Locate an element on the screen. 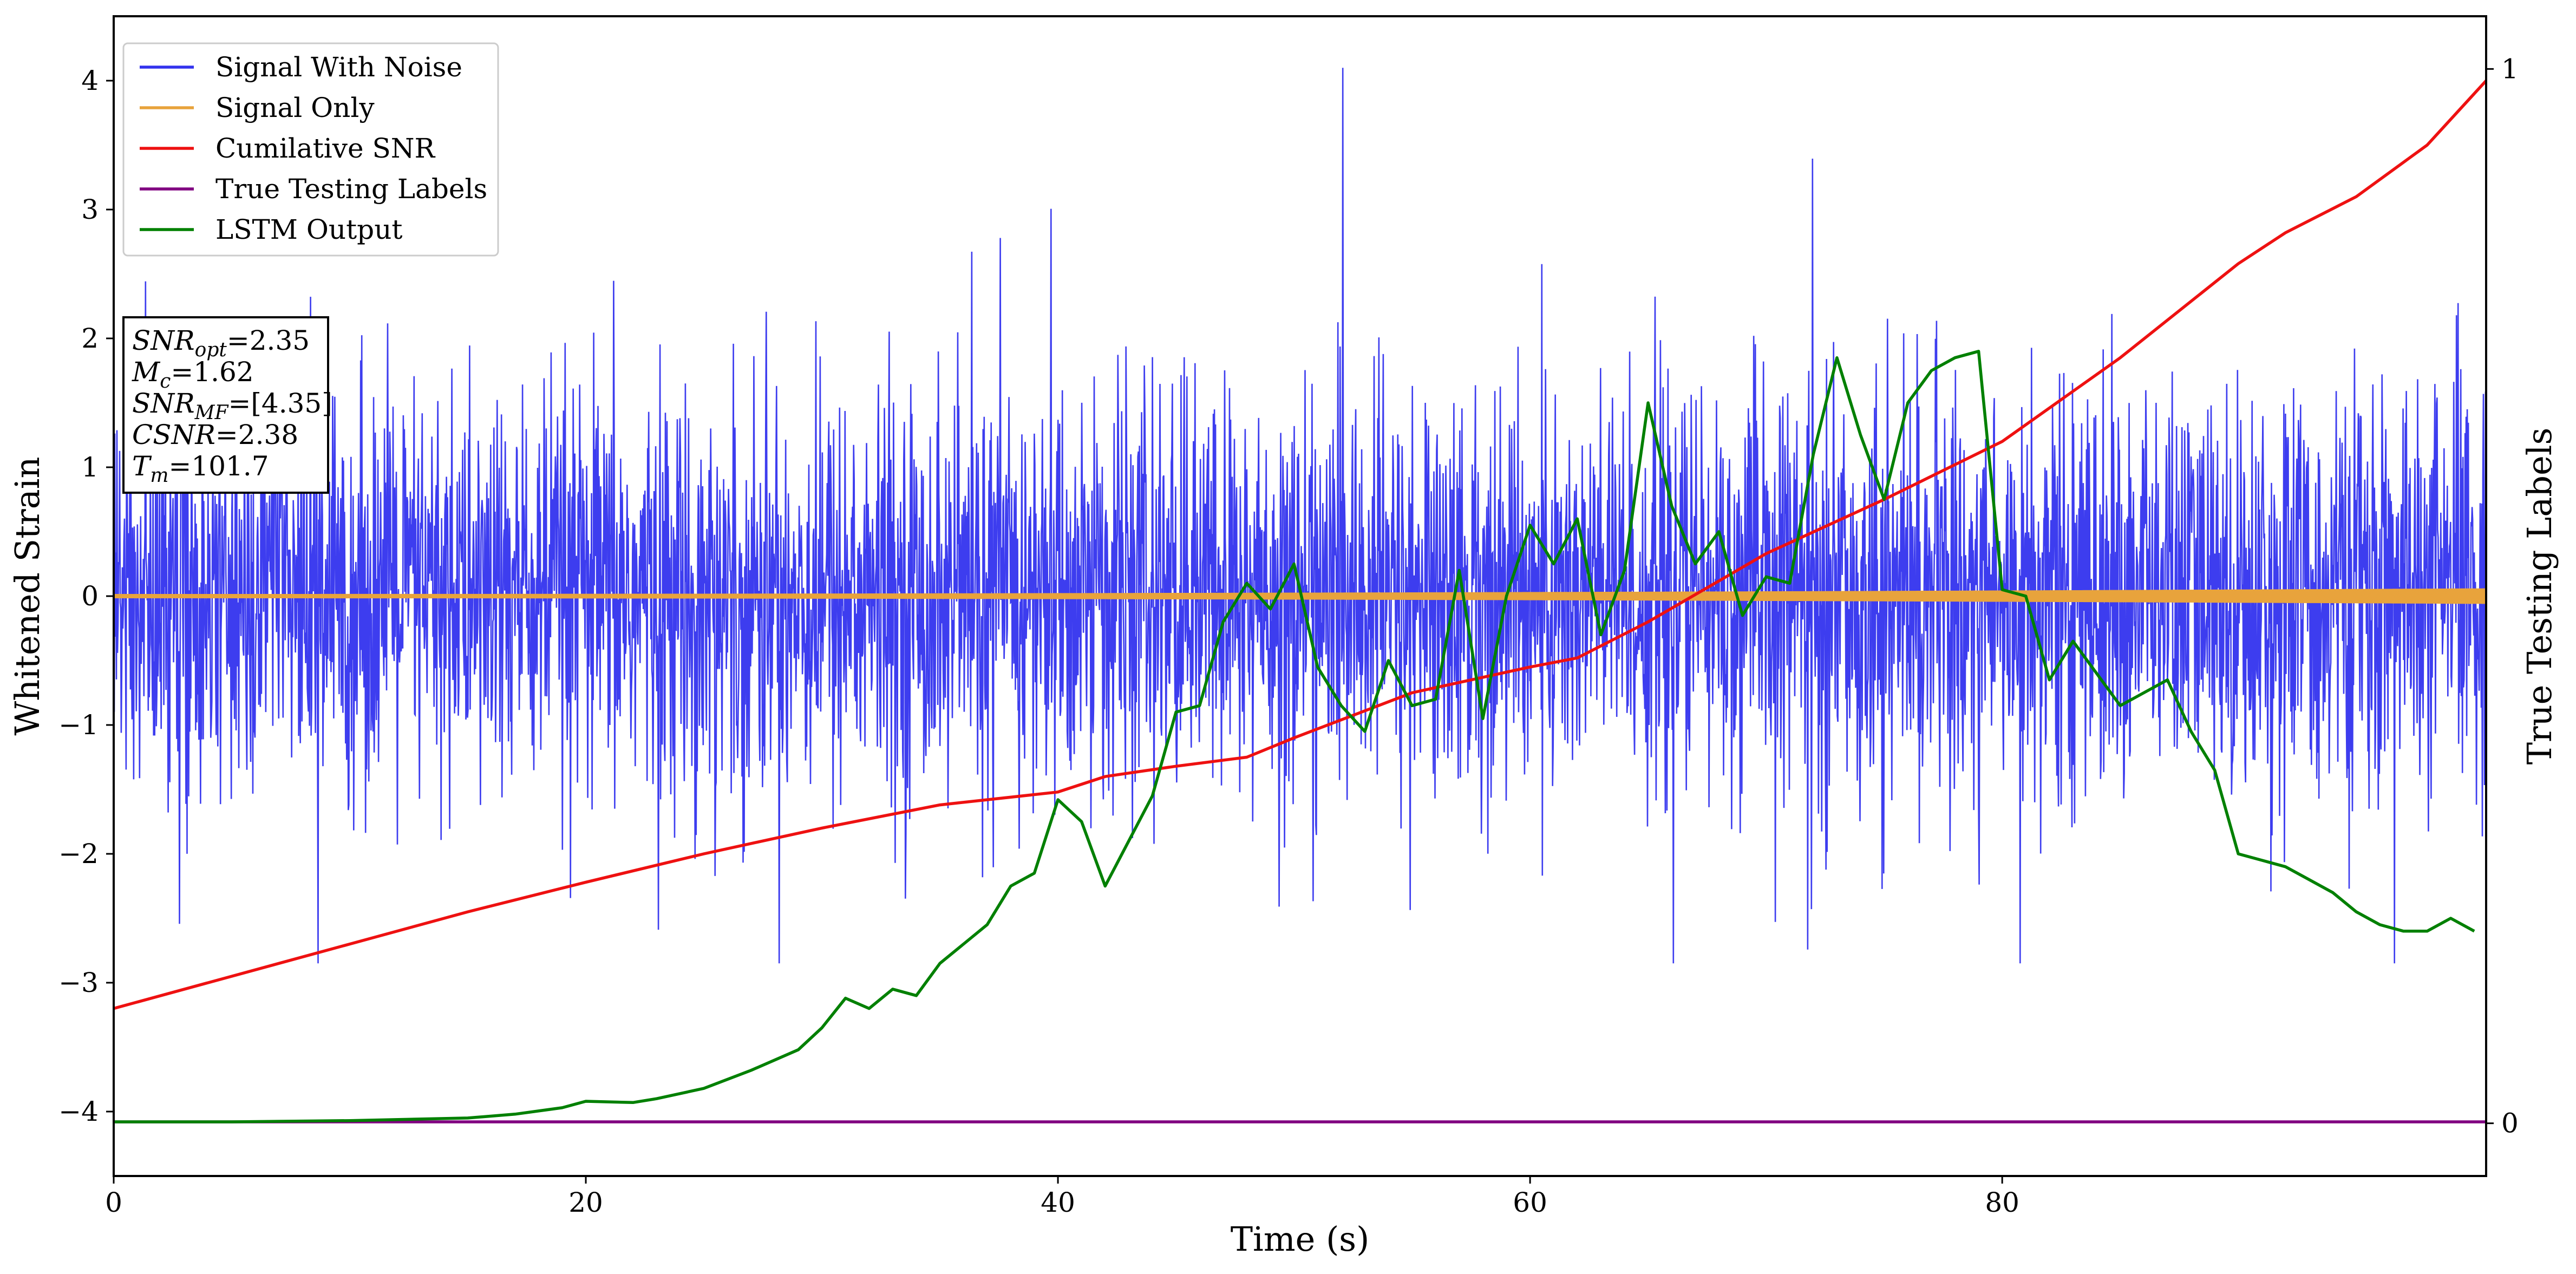 The width and height of the screenshot is (2576, 1274). parameter-symbol: T is located at coordinates (142, 466).